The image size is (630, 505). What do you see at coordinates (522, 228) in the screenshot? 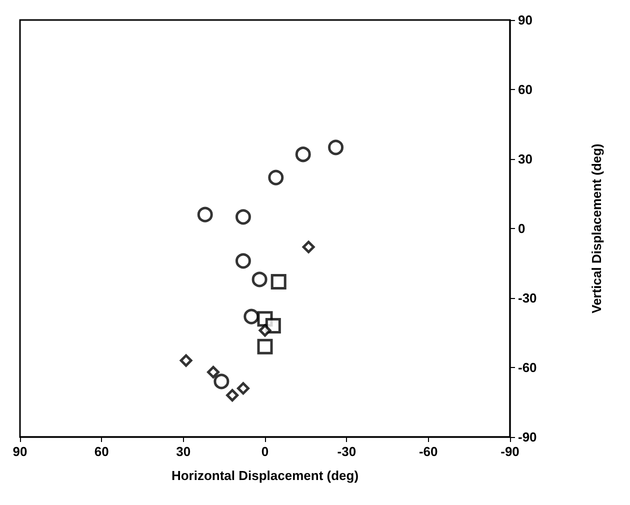
I see `y-tick-label: 0` at bounding box center [522, 228].